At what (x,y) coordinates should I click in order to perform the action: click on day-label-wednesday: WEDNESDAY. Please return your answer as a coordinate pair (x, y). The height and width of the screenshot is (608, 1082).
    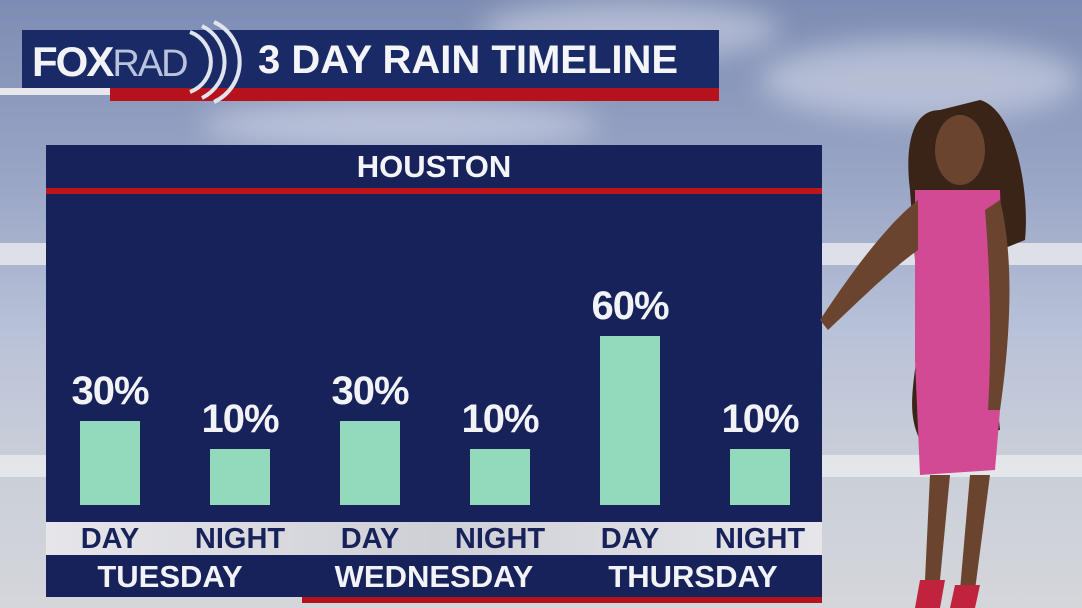
    Looking at the image, I should click on (434, 576).